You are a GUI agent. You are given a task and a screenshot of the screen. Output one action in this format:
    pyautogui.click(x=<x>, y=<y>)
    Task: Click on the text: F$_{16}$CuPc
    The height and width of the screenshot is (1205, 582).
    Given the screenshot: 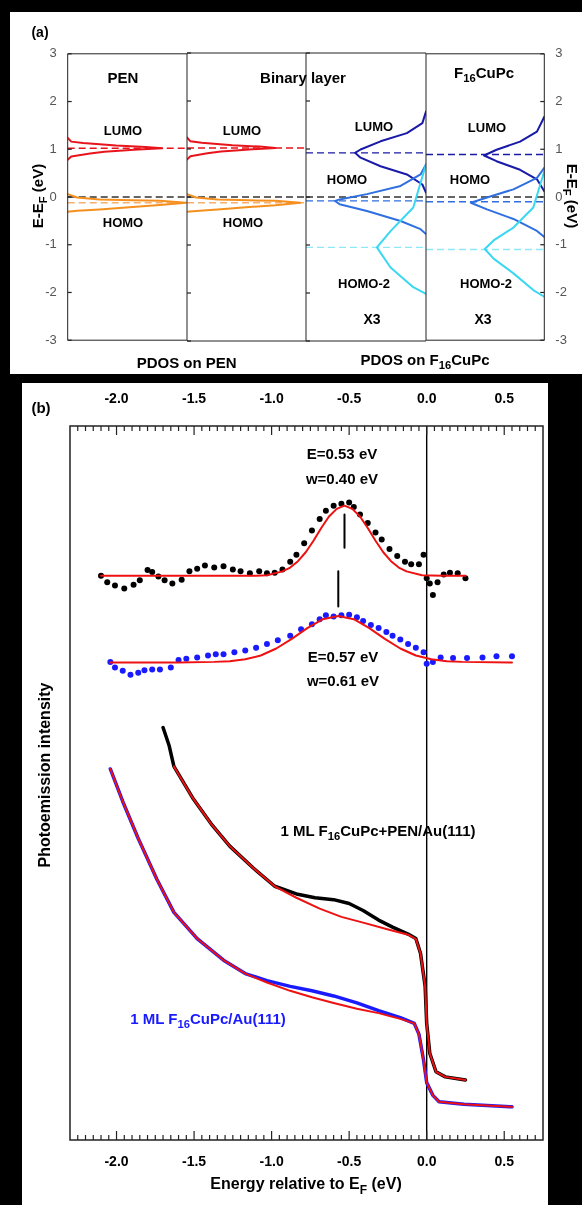 What is the action you would take?
    pyautogui.click(x=484, y=74)
    